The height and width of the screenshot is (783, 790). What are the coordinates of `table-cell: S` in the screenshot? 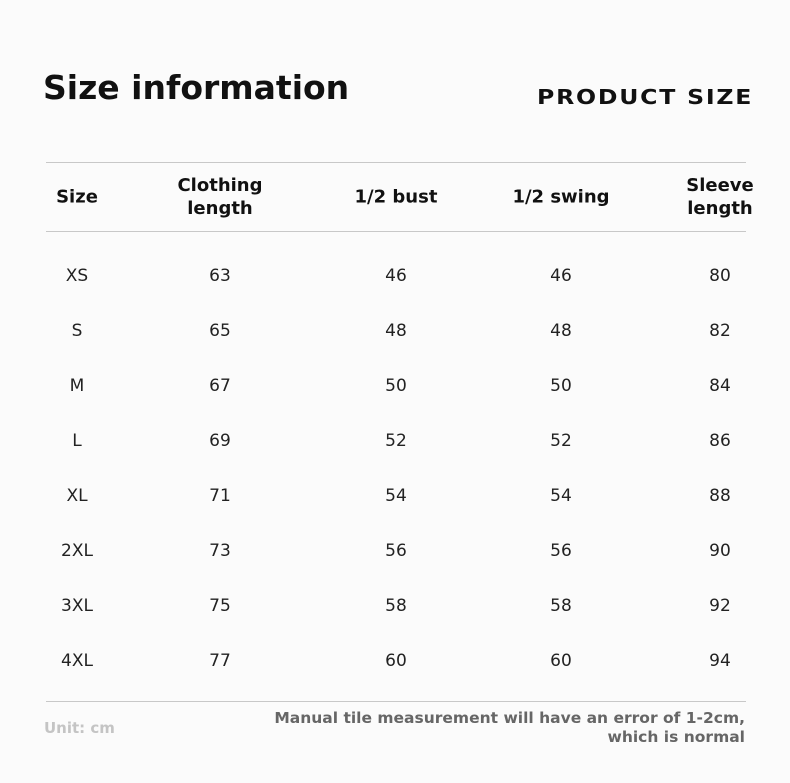 It's located at (77, 331).